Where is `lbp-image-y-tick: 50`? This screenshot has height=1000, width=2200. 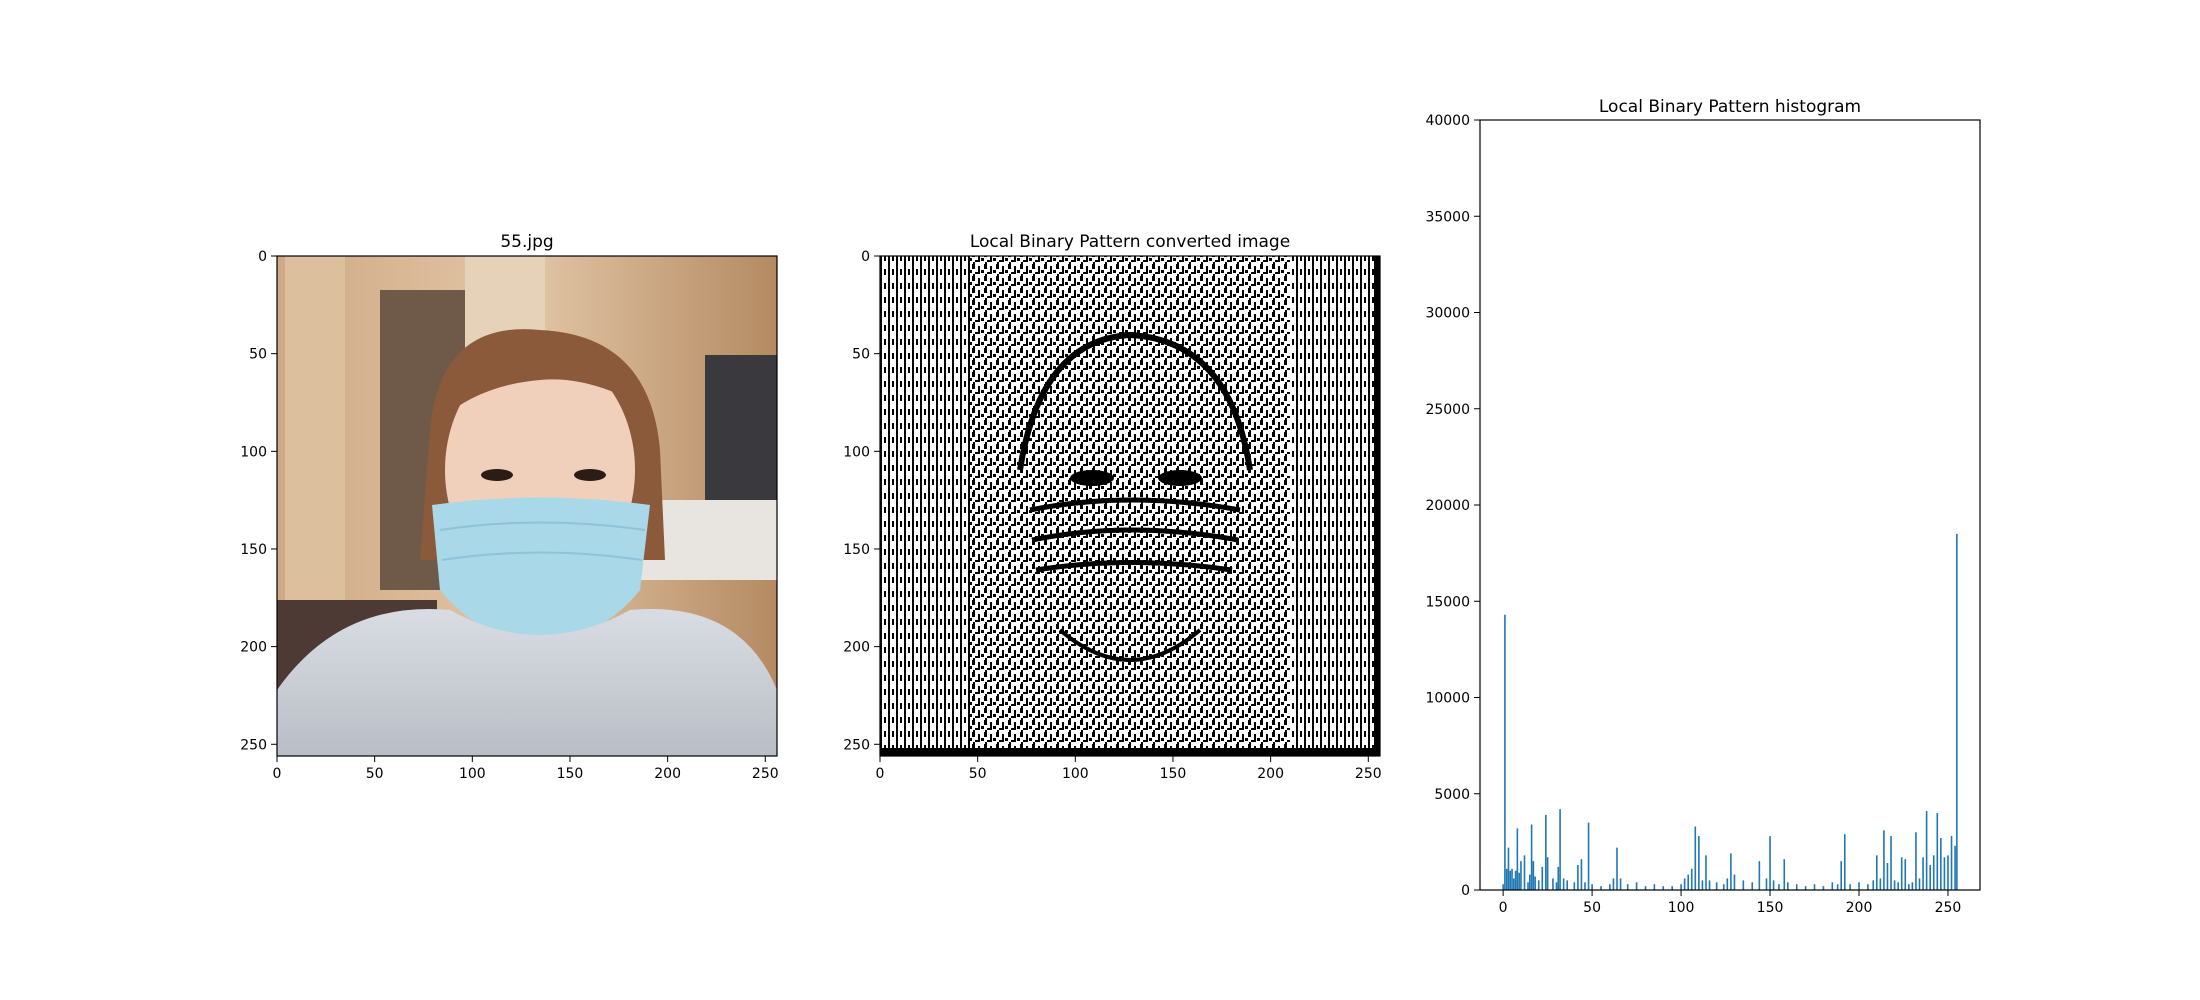
lbp-image-y-tick: 50 is located at coordinates (866, 355).